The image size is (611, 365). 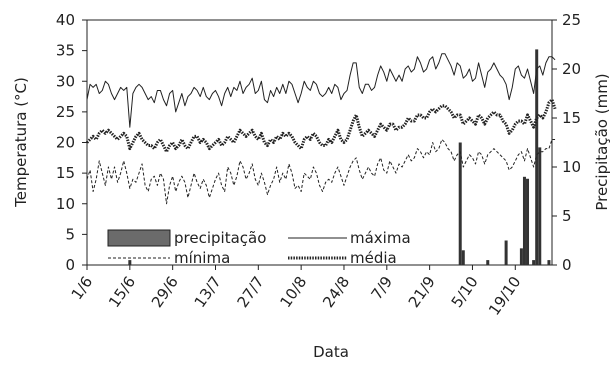 What do you see at coordinates (380, 238) in the screenshot?
I see `legend-label-maxima: máxima` at bounding box center [380, 238].